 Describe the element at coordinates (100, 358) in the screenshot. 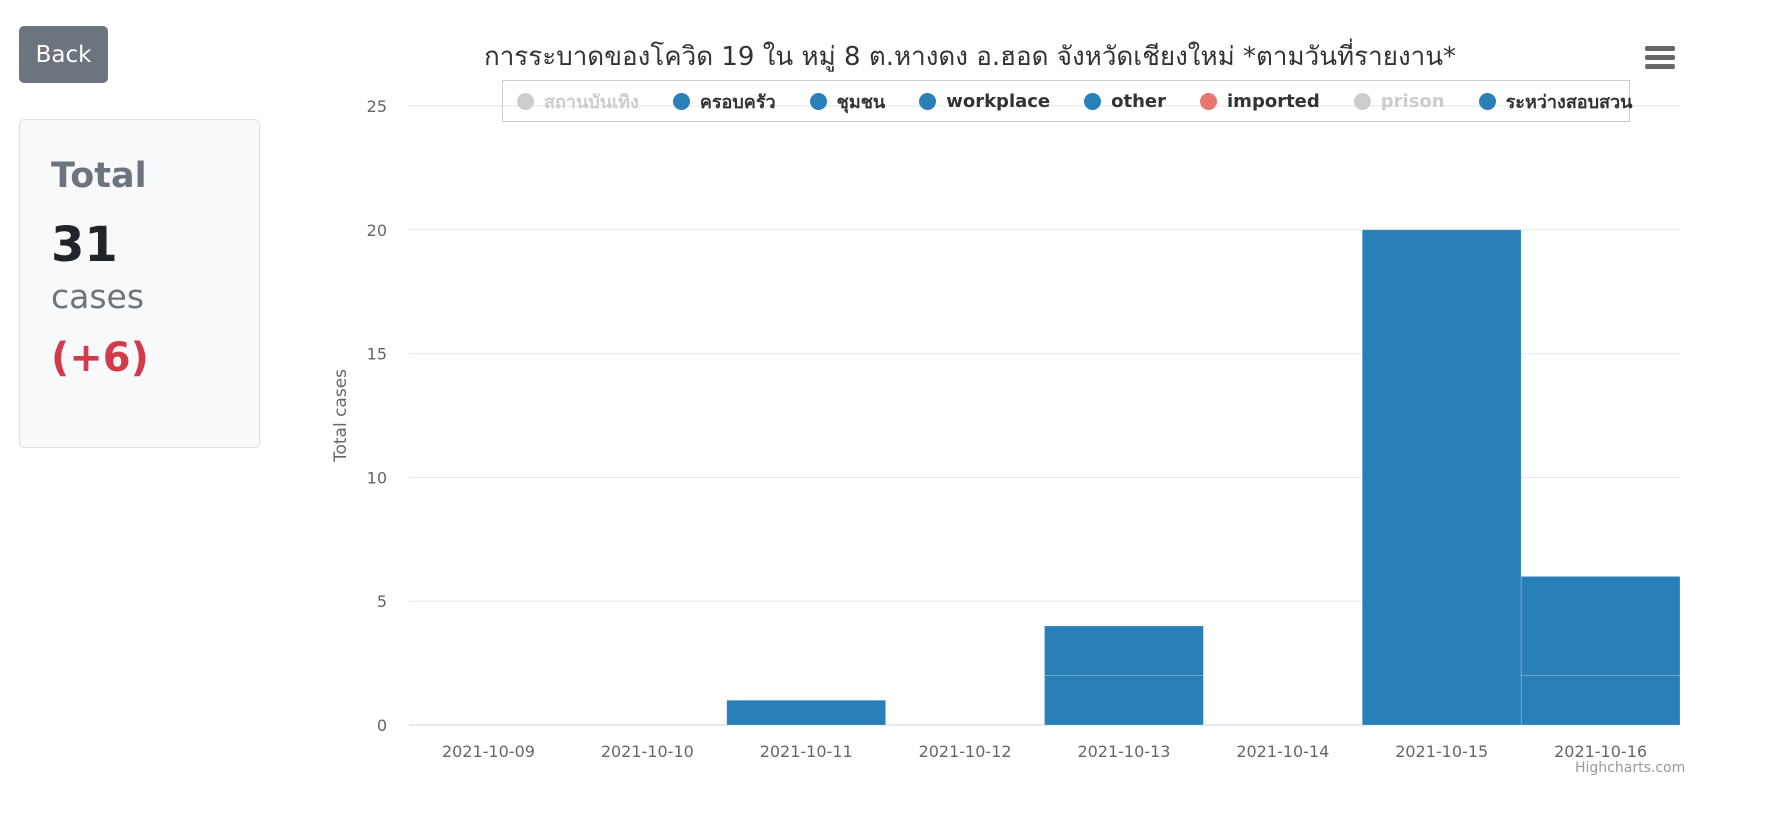

I see `total-delta: (+6)` at that location.